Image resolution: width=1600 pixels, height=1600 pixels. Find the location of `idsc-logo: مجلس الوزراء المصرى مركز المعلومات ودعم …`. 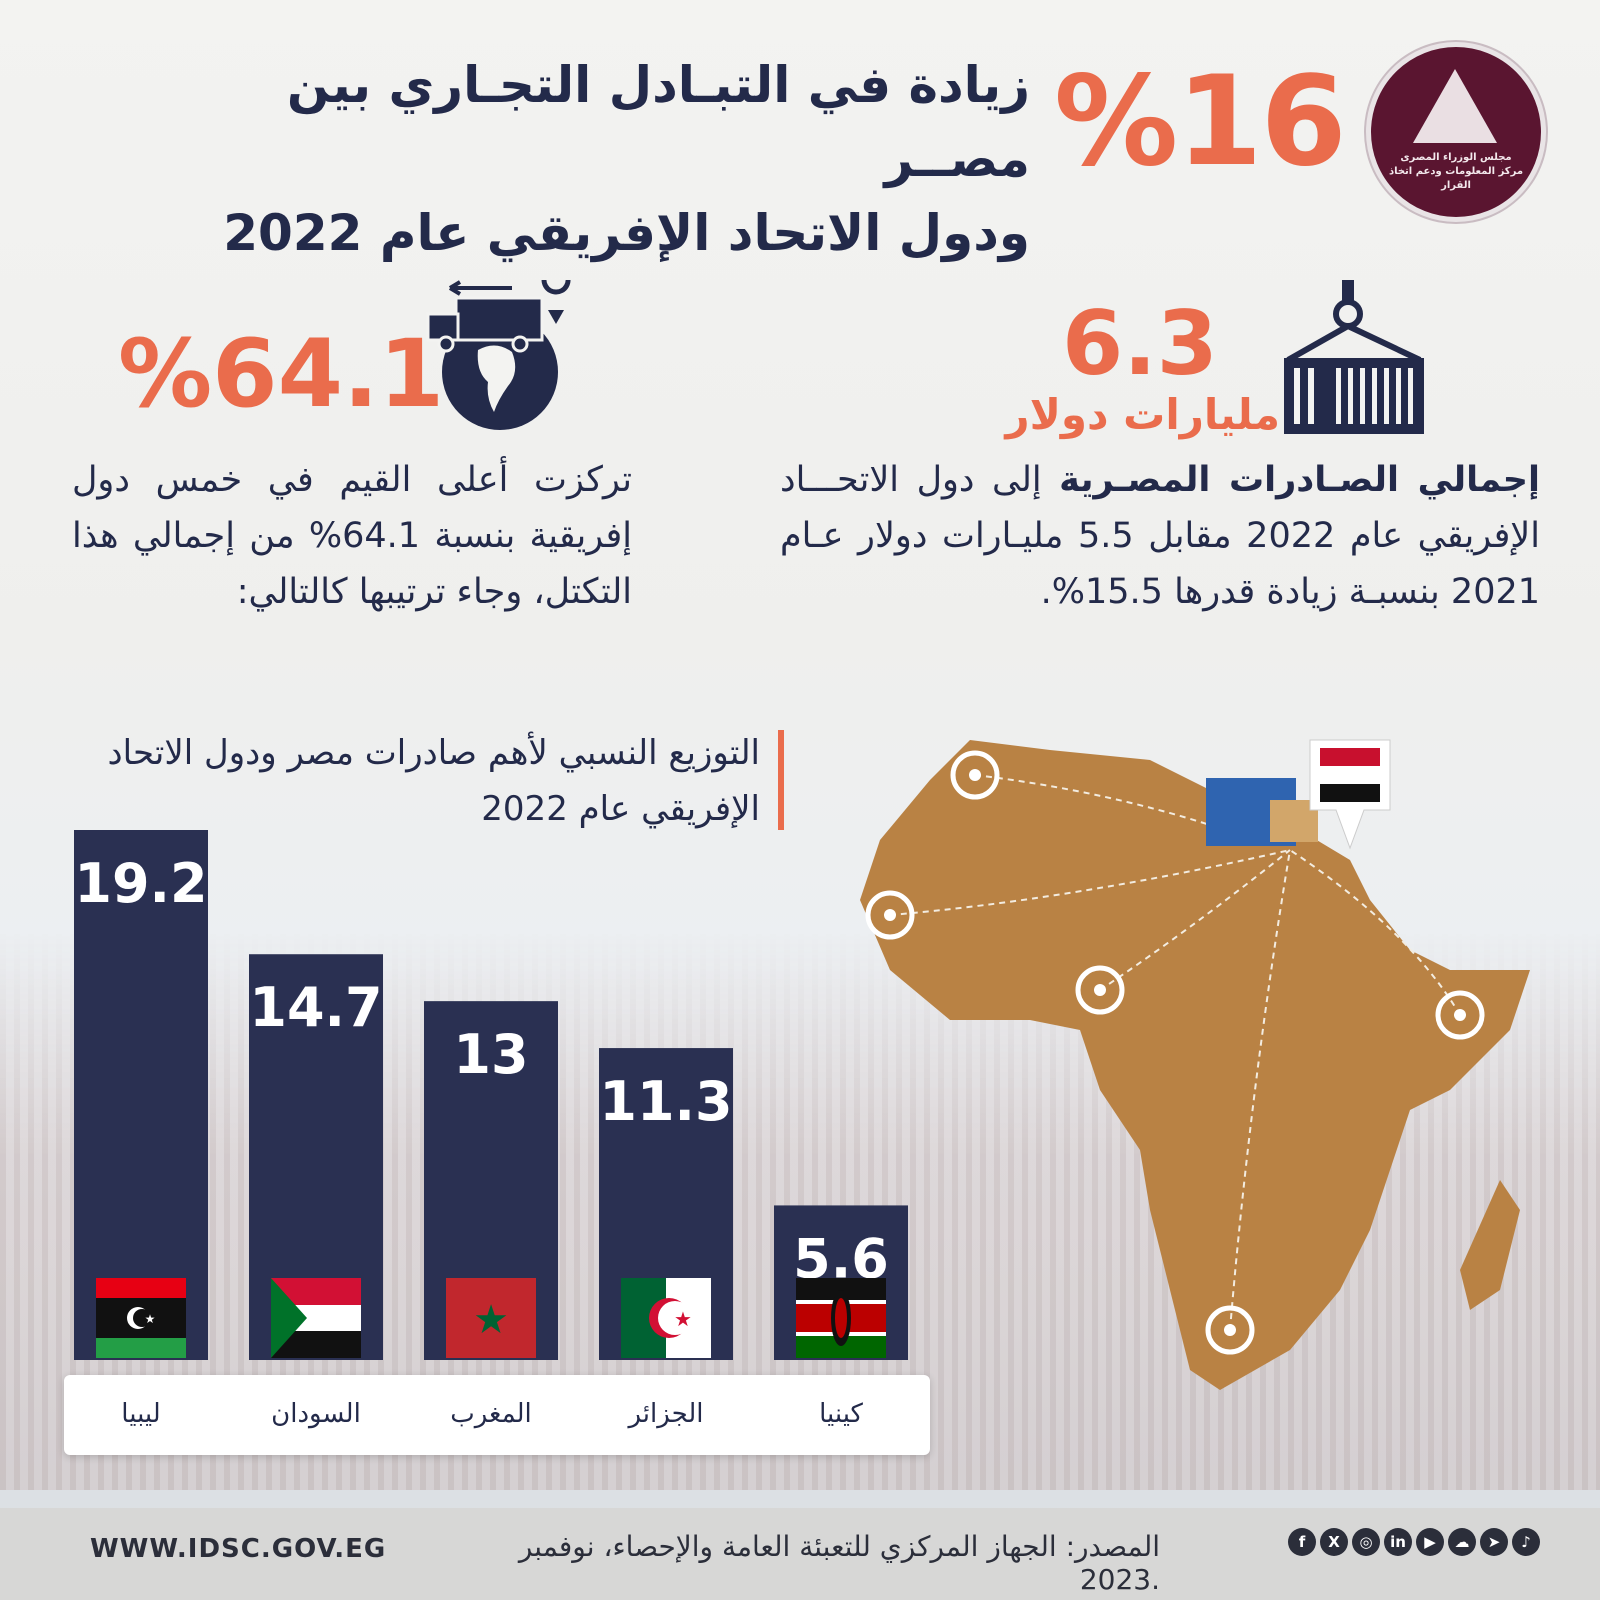

idsc-logo: مجلس الوزراء المصرى مركز المعلومات ودعم … is located at coordinates (1456, 132).